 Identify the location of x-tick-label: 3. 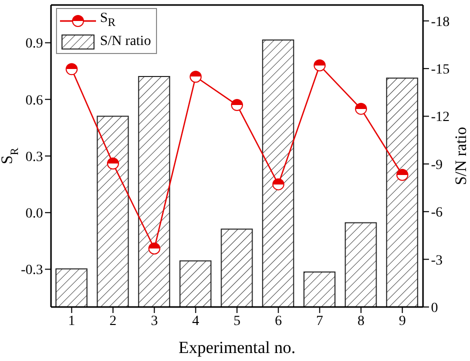
(154, 321).